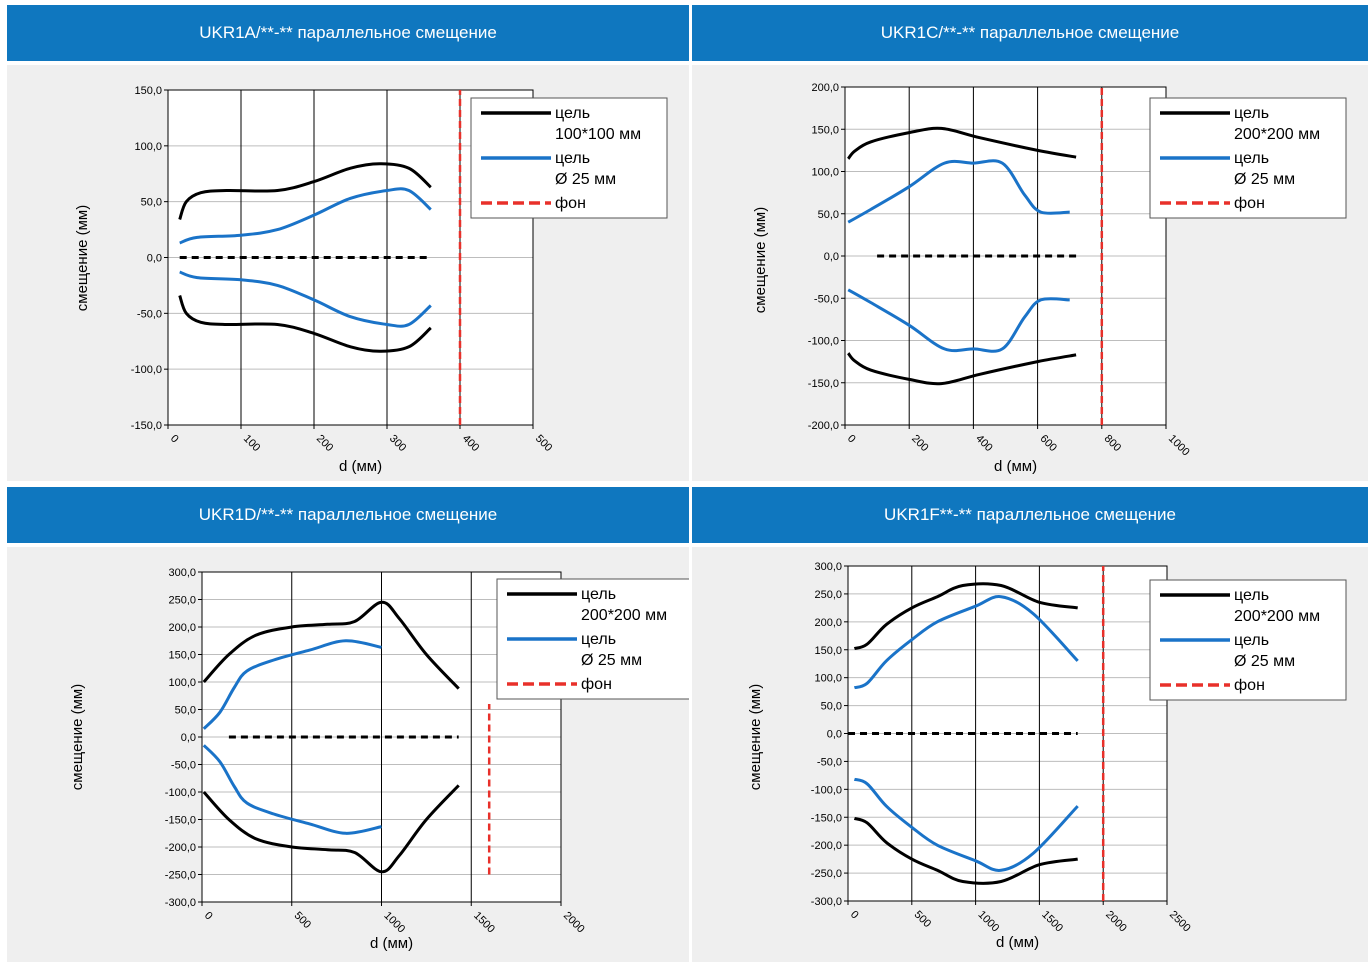 The image size is (1371, 967). I want to click on x-tick-label: 1500, so click(484, 923).